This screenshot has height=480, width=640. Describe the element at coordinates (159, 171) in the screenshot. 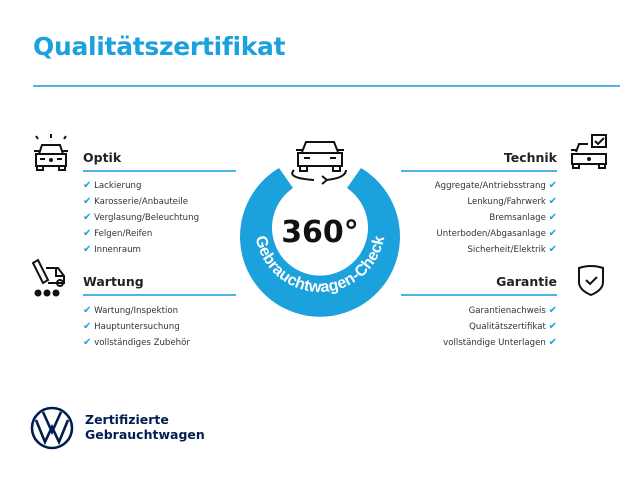

I see `optik-divider` at that location.